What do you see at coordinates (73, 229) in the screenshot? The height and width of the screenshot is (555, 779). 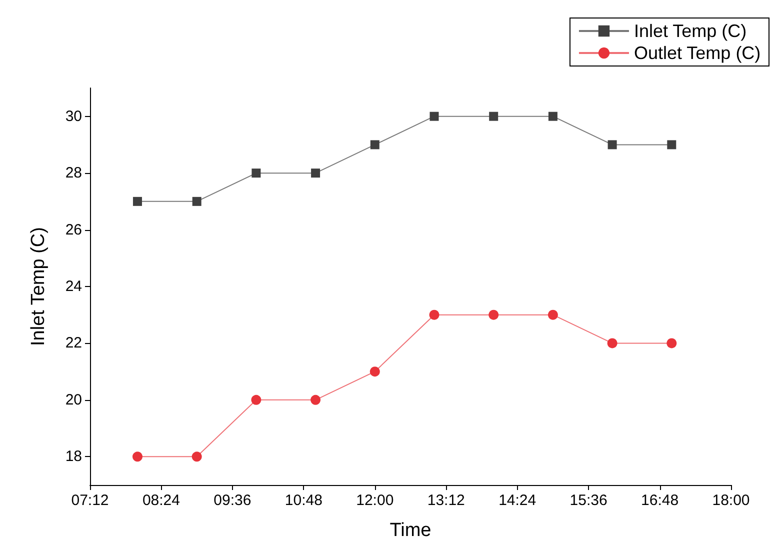 I see `y-tick-label: 26` at bounding box center [73, 229].